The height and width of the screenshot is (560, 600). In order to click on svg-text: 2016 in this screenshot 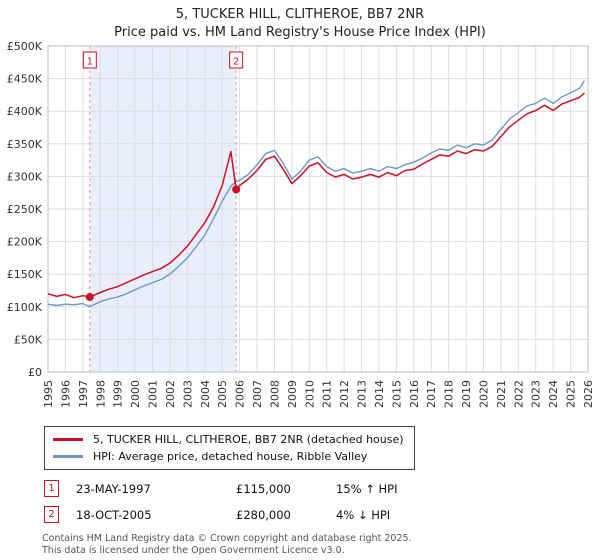, I will do `click(414, 394)`.